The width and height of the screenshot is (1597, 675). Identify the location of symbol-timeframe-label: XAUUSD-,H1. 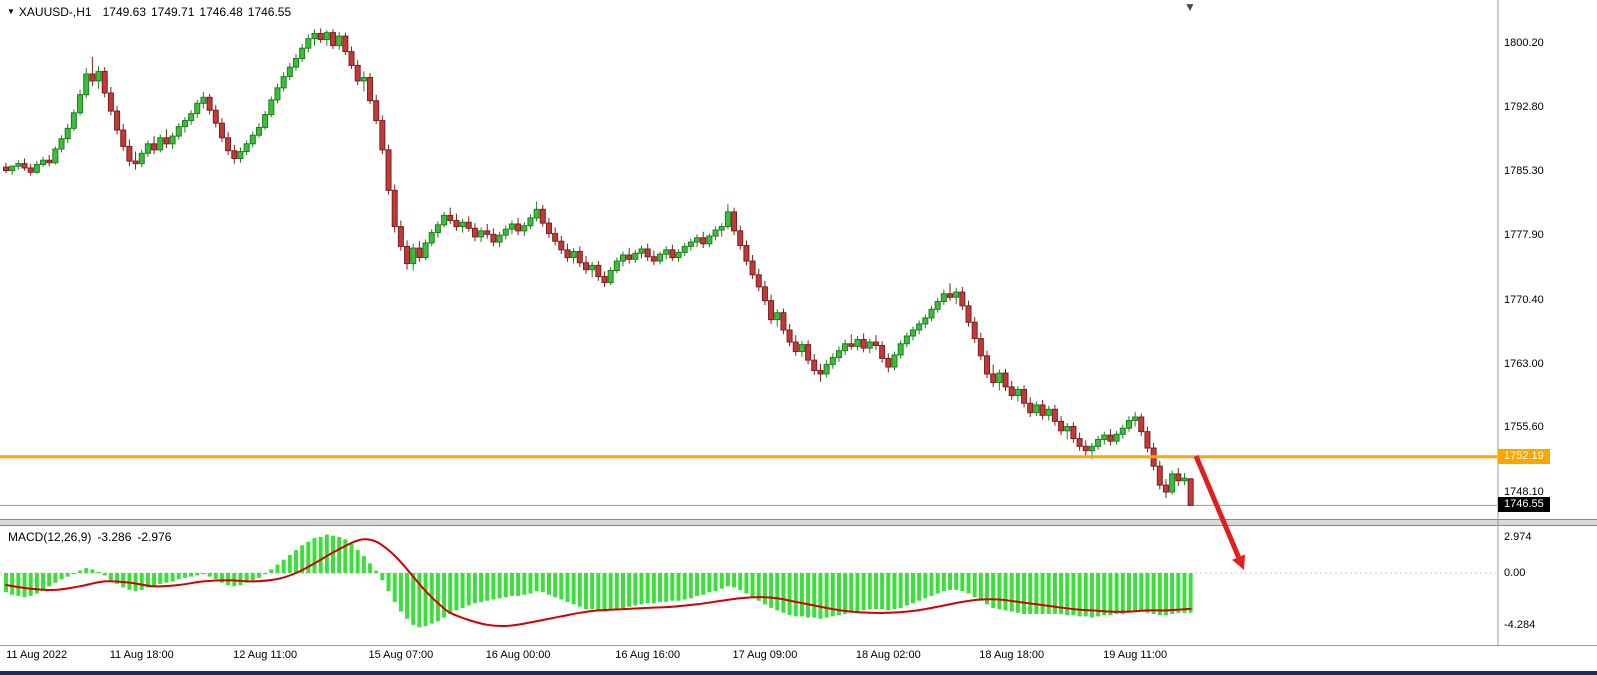
(55, 12).